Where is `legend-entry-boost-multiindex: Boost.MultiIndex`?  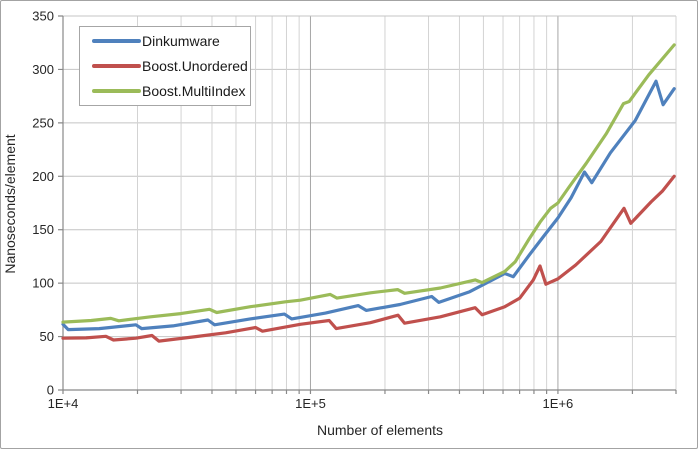
legend-entry-boost-multiindex: Boost.MultiIndex is located at coordinates (165, 91).